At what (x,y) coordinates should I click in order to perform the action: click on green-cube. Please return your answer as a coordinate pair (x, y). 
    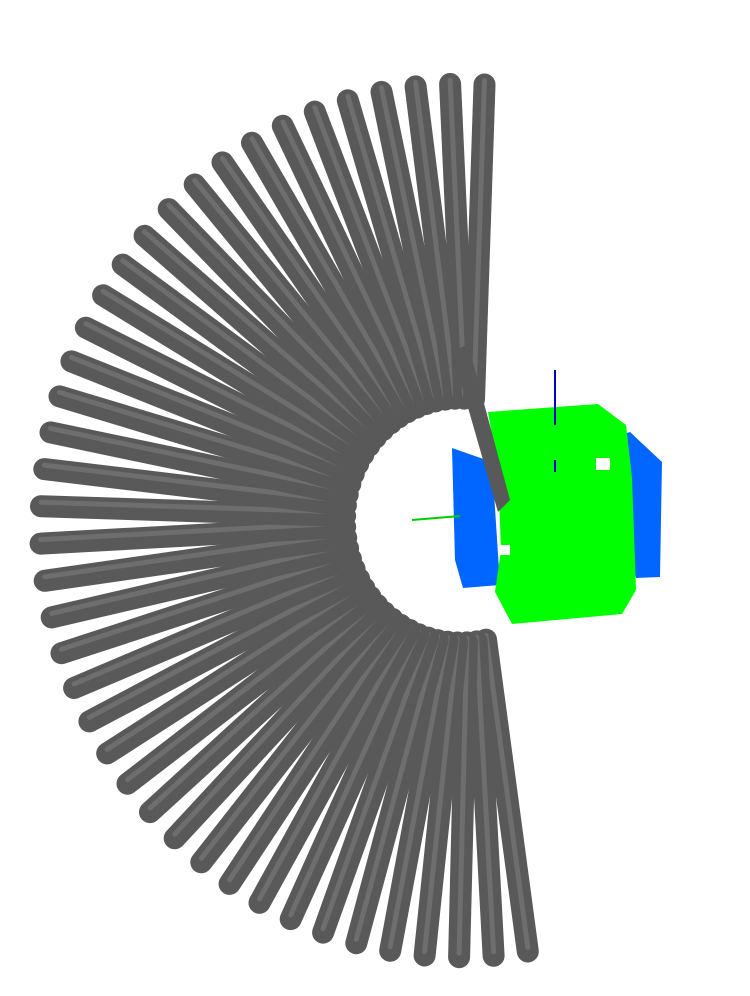
    Looking at the image, I should click on (562, 514).